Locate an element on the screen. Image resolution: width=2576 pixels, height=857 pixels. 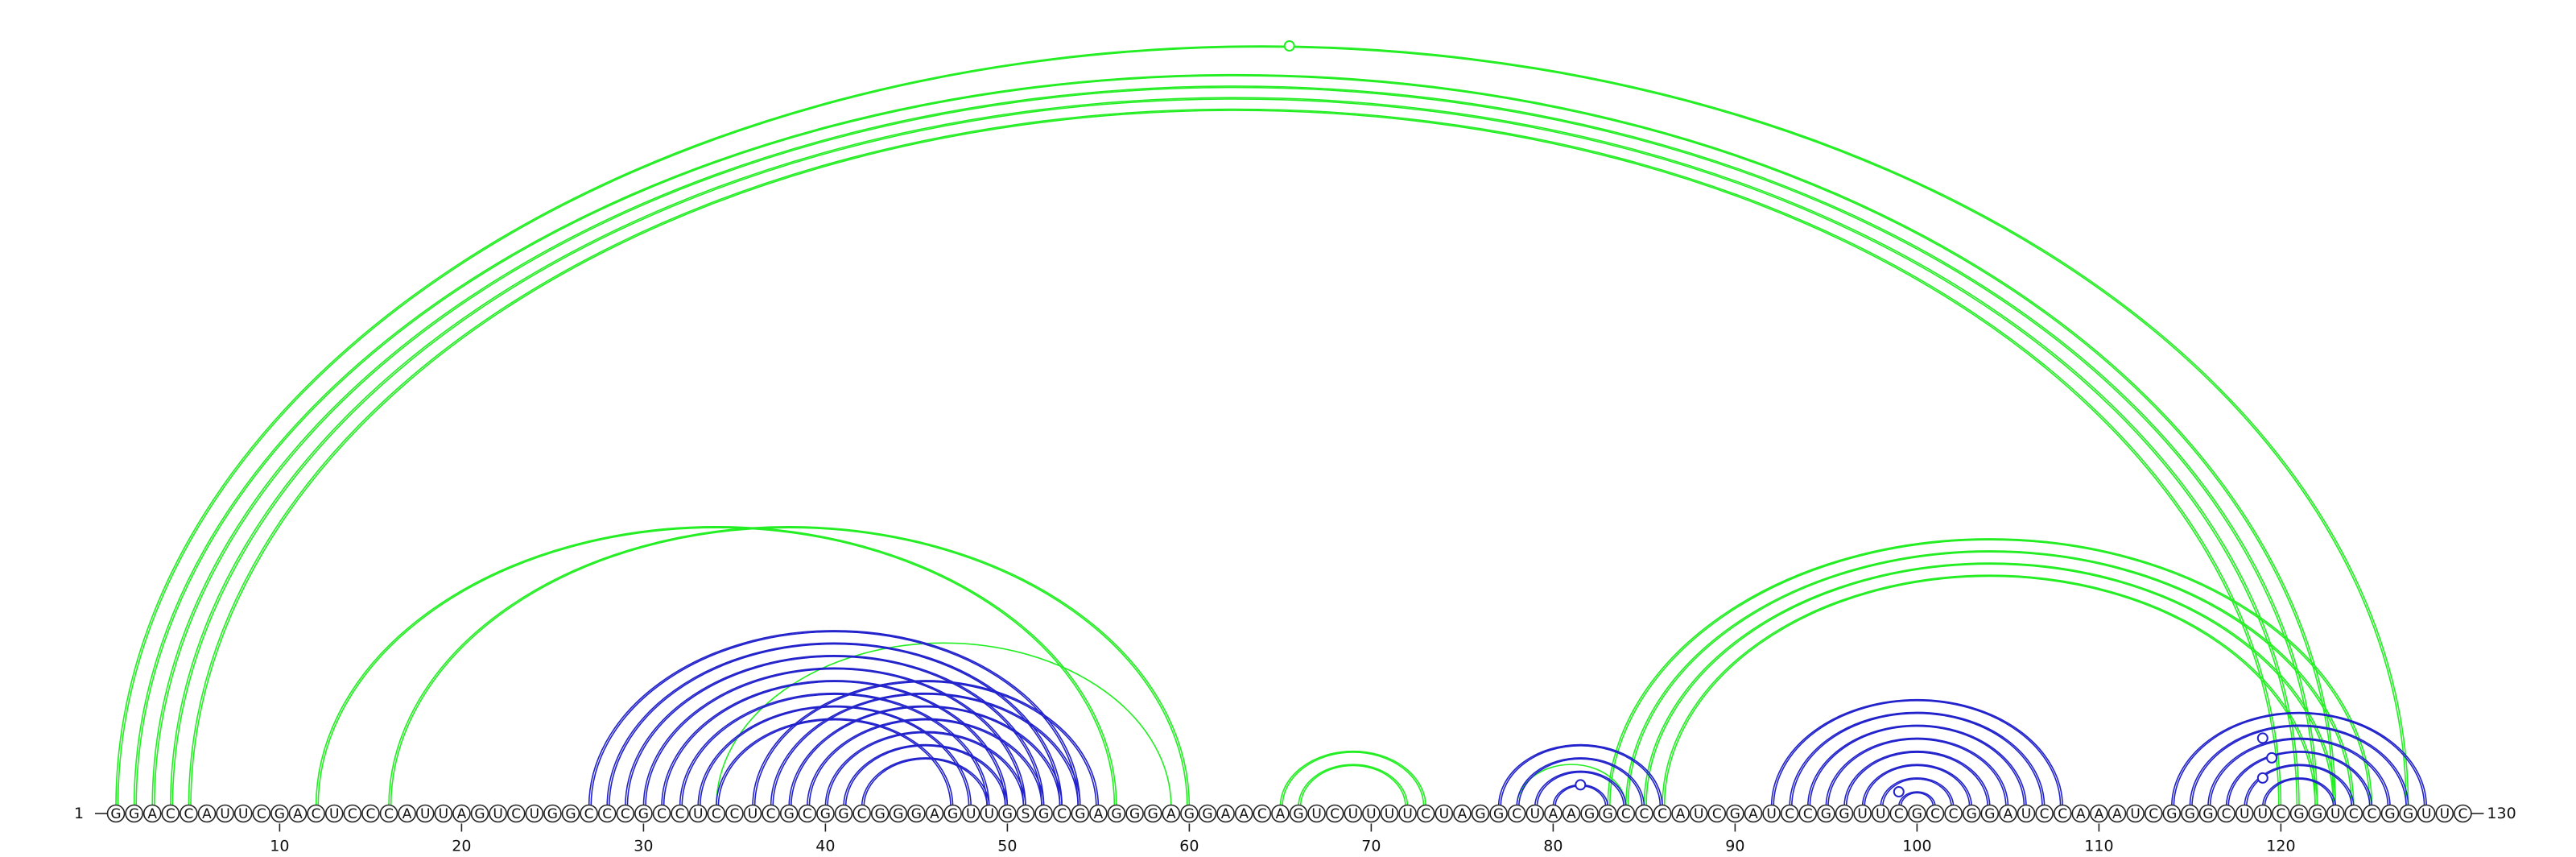
pair-marker is located at coordinates (1581, 785).